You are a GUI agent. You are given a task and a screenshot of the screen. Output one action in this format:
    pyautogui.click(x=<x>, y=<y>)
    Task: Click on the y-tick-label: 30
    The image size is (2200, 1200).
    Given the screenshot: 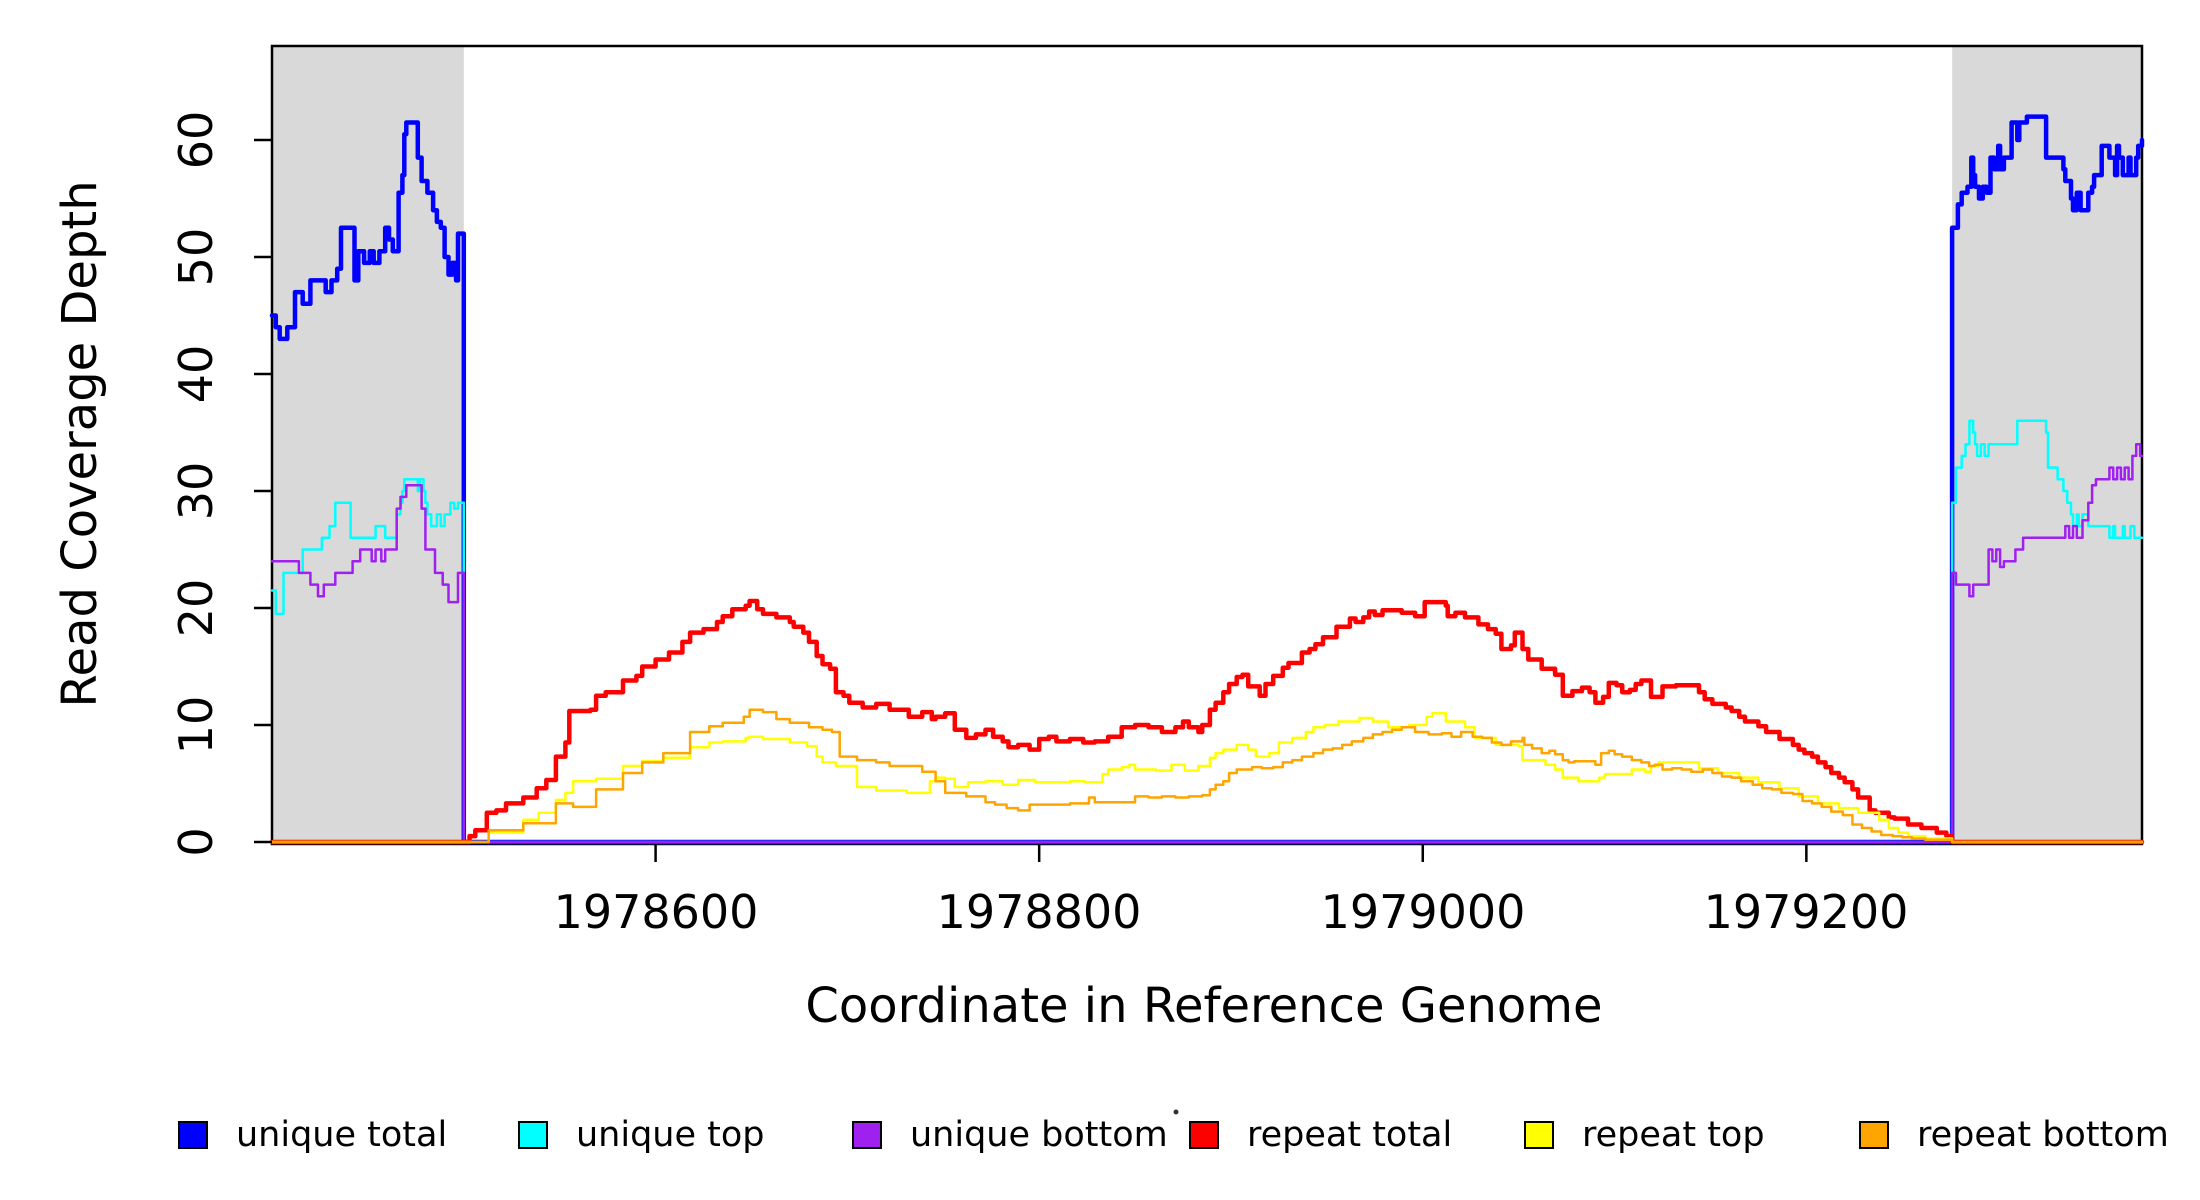 What is the action you would take?
    pyautogui.click(x=196, y=491)
    